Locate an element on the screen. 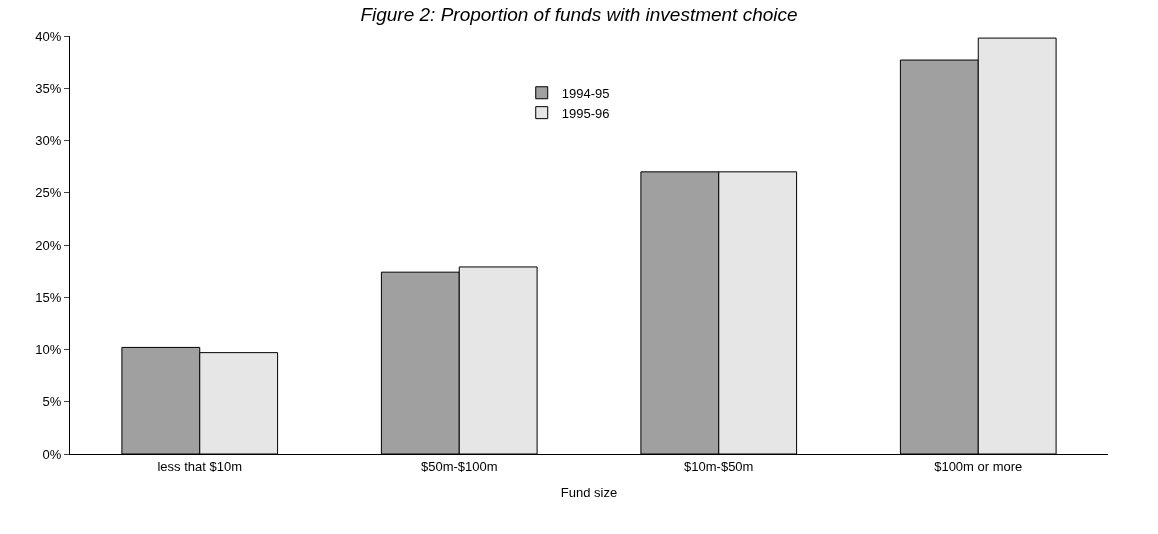 This screenshot has width=1158, height=534. y-tick-label: 5% is located at coordinates (52, 402).